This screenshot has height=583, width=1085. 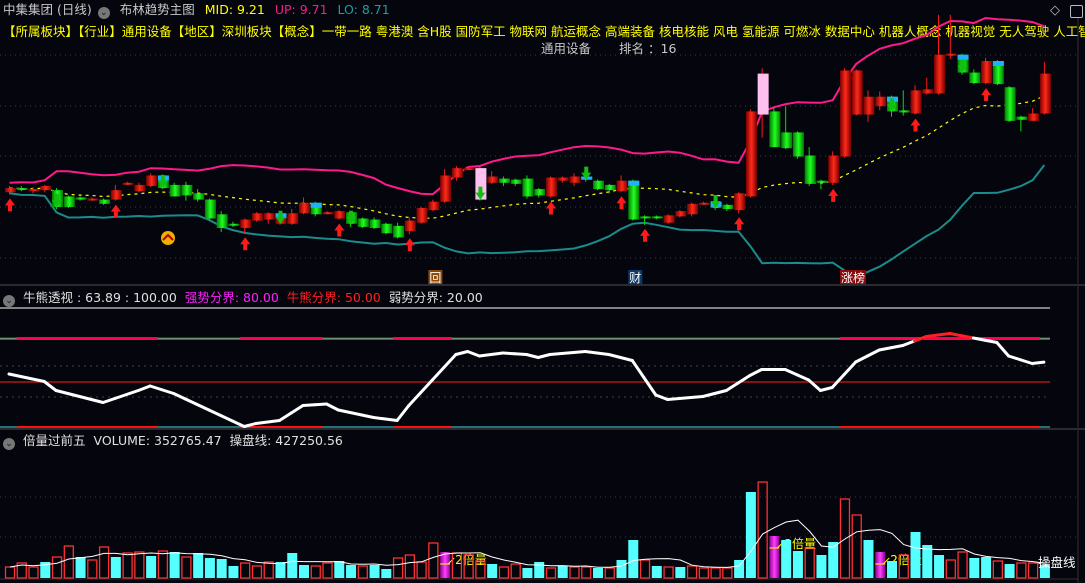 I want to click on weak-level: 弱势分界: 20.00, so click(x=435, y=297).